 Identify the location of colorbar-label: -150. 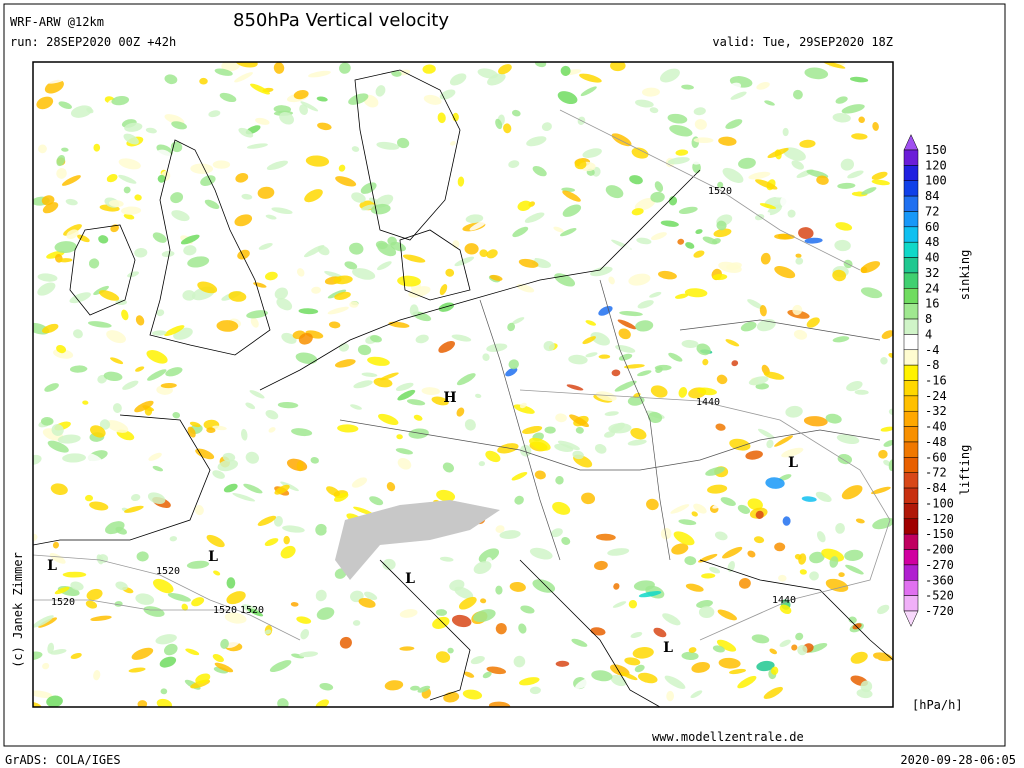
(939, 534).